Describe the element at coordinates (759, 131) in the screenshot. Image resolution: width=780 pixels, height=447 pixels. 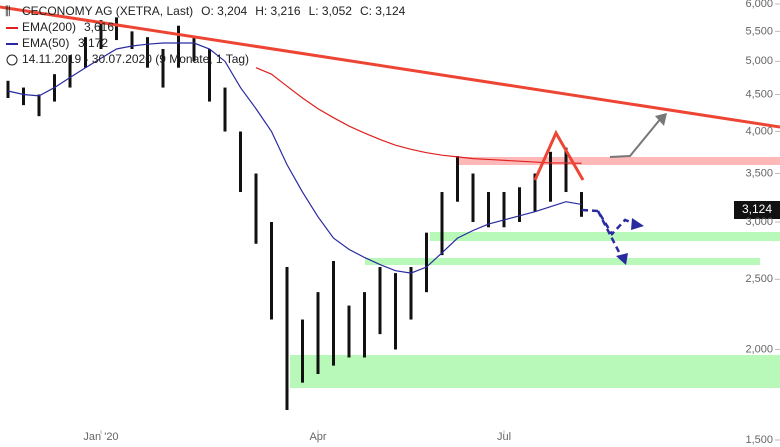
I see `y-tick-label: 4,000` at that location.